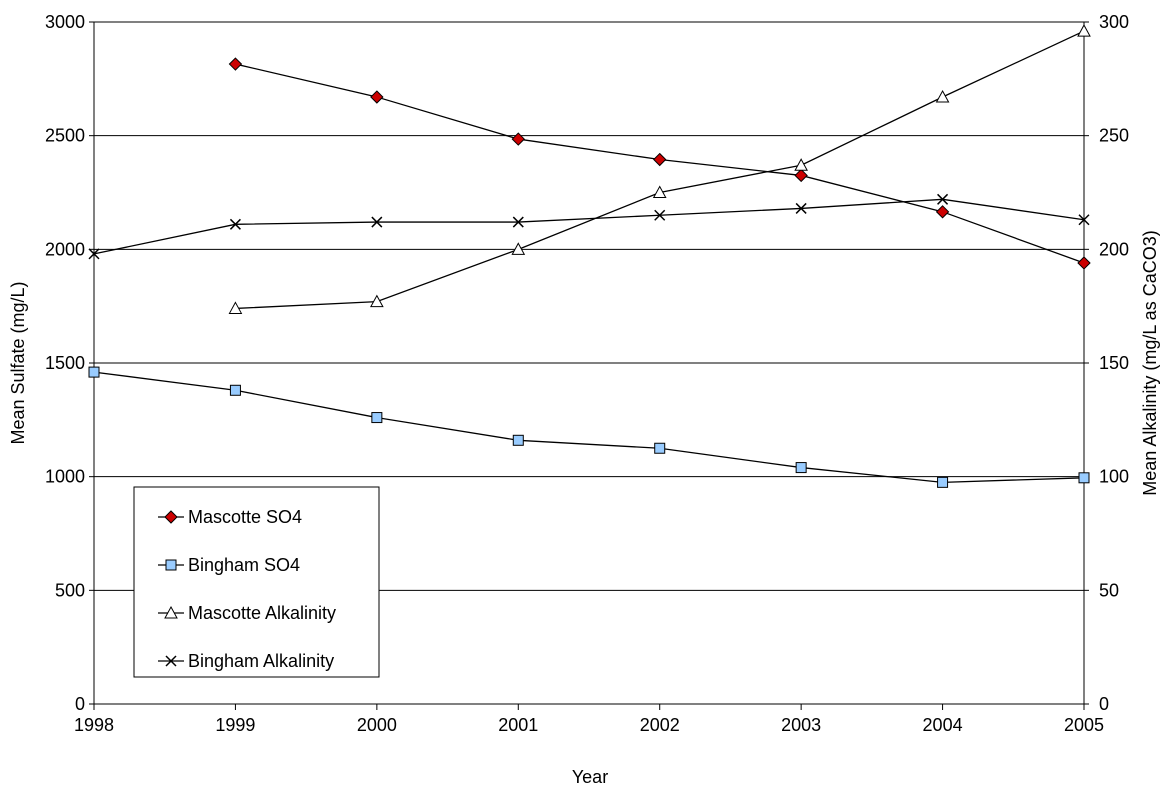 Image resolution: width=1168 pixels, height=790 pixels. I want to click on y2-tick-label: 0, so click(1104, 704).